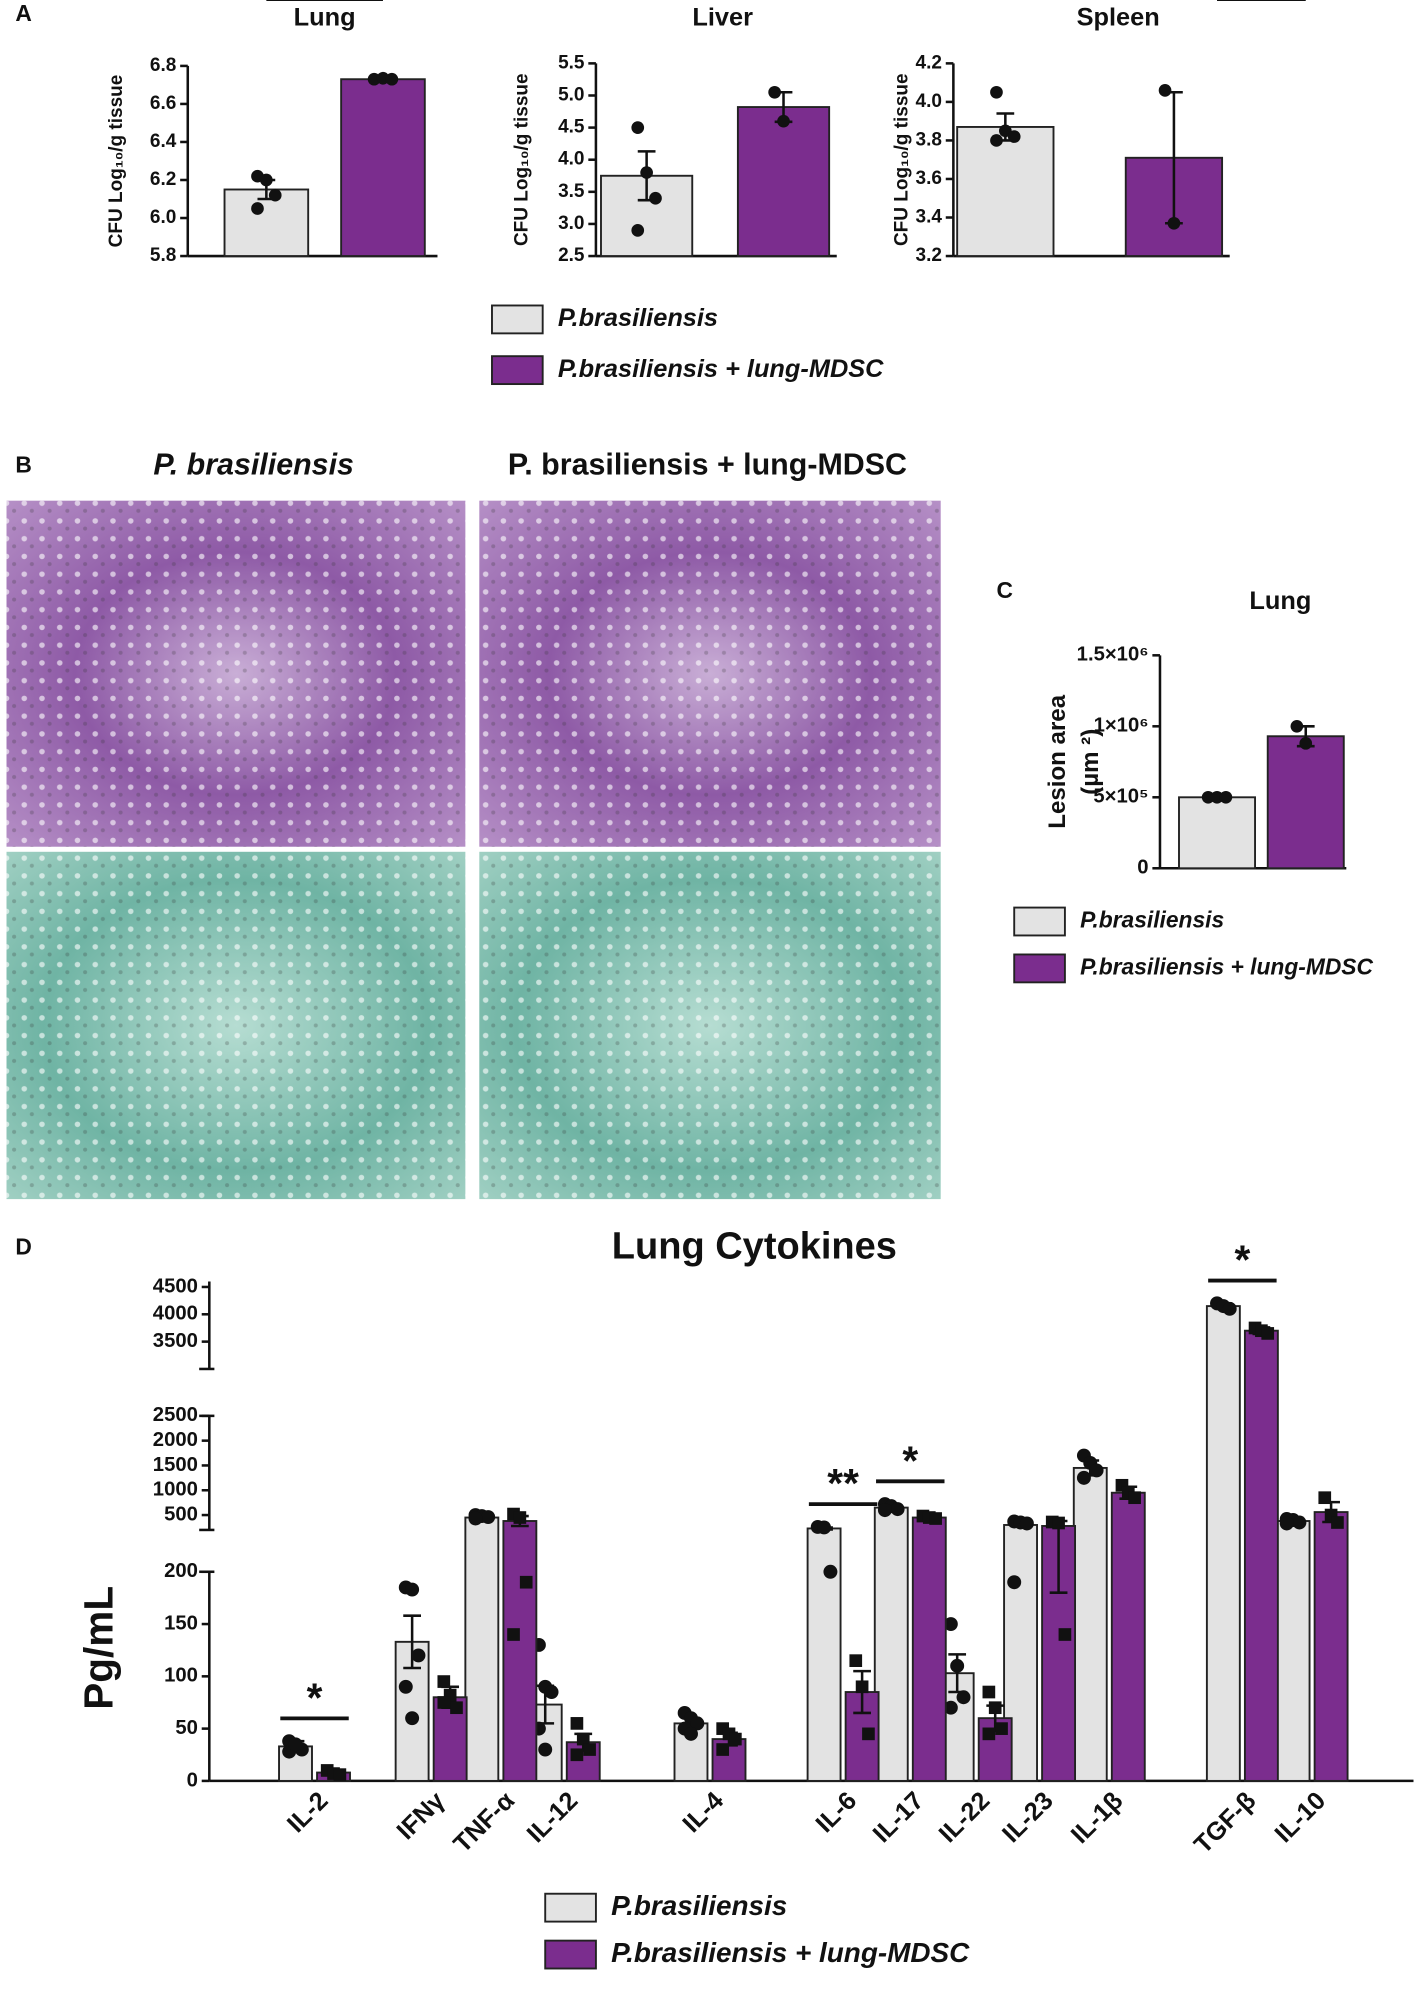  What do you see at coordinates (175, 1415) in the screenshot?
I see `y-tick-label: 2500` at bounding box center [175, 1415].